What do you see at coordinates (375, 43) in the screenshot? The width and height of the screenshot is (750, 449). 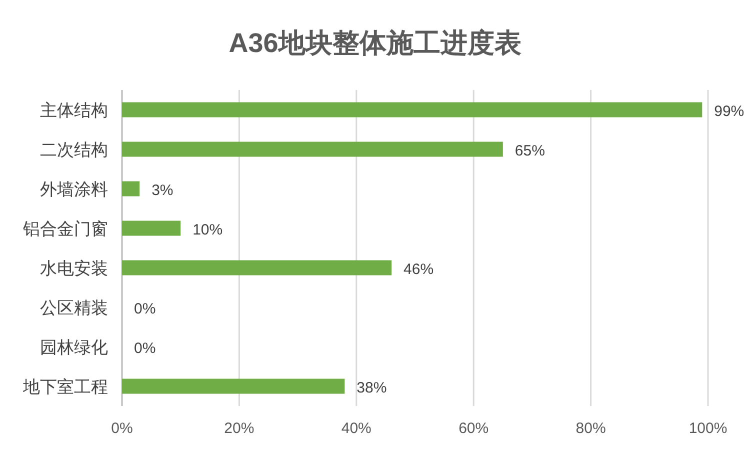 I see `chart-title: A36地块整体施工进度表` at bounding box center [375, 43].